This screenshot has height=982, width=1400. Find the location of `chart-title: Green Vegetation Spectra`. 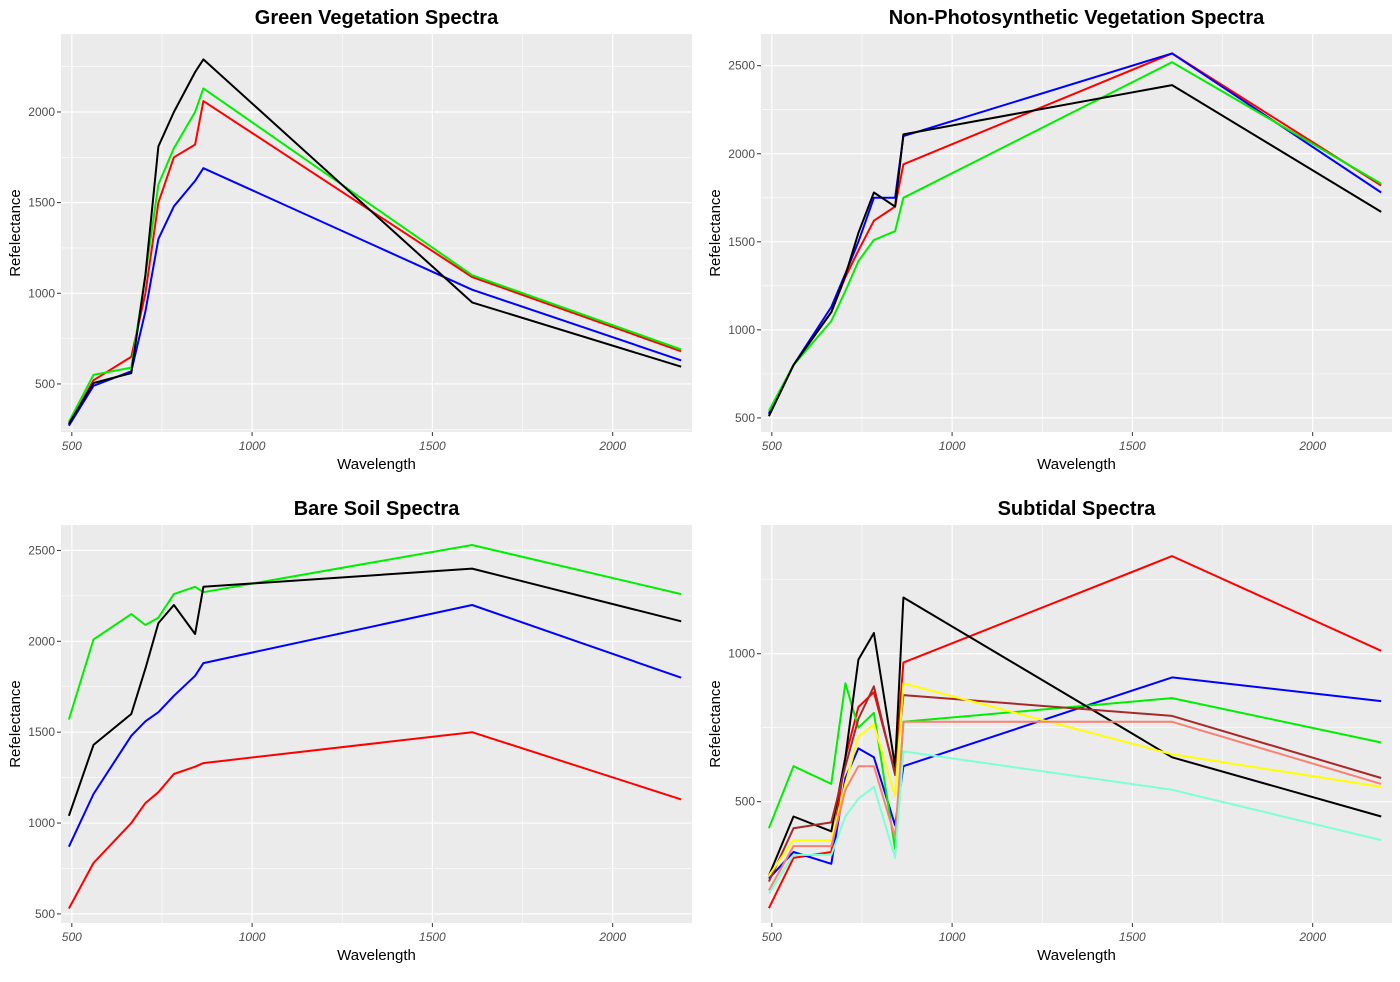

chart-title: Green Vegetation Spectra is located at coordinates (377, 18).